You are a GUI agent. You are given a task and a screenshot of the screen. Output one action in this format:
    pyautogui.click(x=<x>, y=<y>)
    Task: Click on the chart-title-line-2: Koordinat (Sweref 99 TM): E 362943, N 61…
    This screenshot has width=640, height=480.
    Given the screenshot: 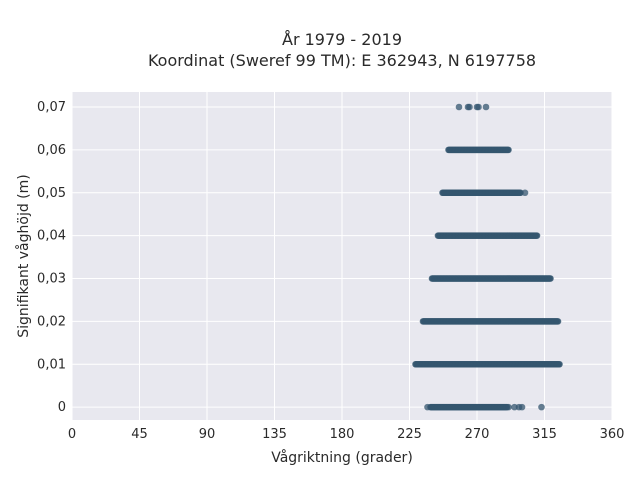 What is the action you would take?
    pyautogui.click(x=342, y=60)
    